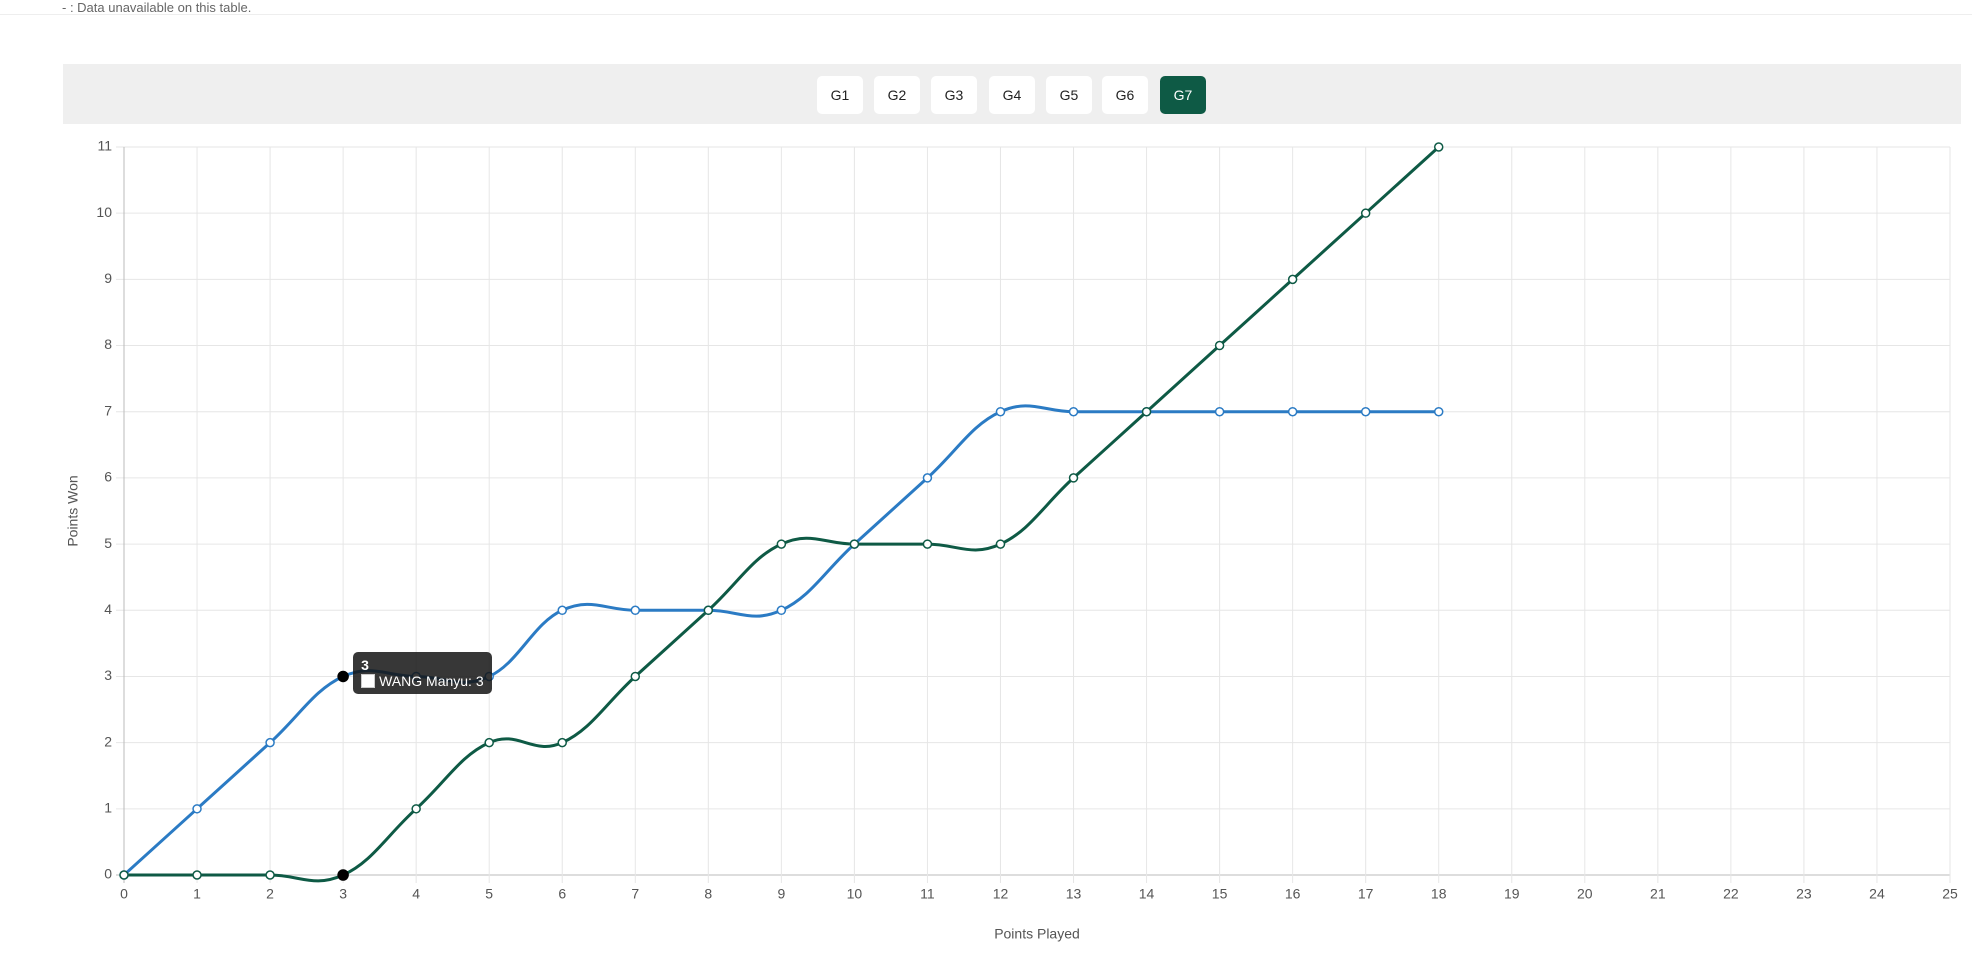 Image resolution: width=1972 pixels, height=954 pixels. I want to click on x-tick-label: 15, so click(1220, 894).